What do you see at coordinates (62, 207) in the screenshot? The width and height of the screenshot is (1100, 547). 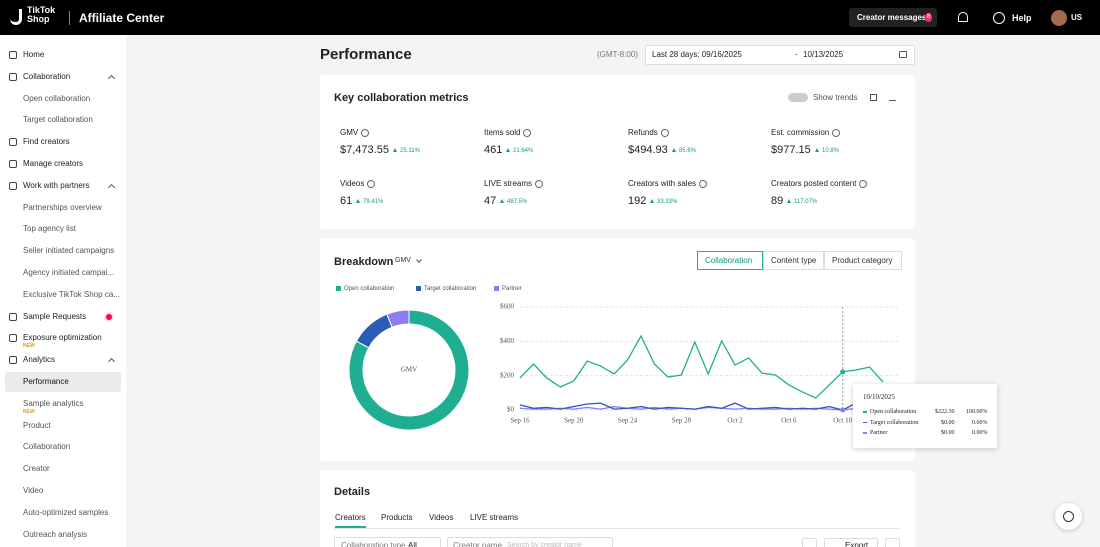 I see `nav-subitem: Partnerships overview` at bounding box center [62, 207].